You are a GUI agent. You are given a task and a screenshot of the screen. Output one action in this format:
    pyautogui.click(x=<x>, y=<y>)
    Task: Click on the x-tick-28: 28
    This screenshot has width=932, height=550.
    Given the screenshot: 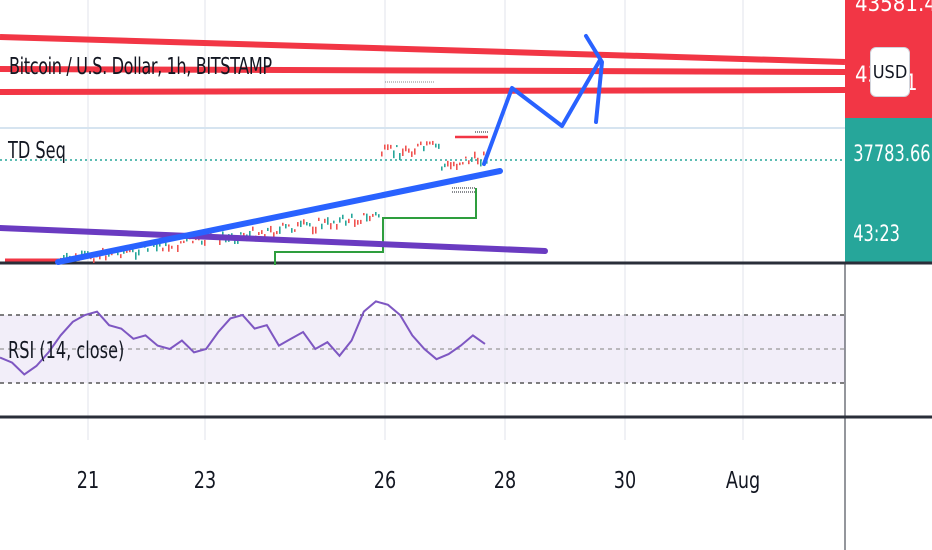 What is the action you would take?
    pyautogui.click(x=505, y=481)
    